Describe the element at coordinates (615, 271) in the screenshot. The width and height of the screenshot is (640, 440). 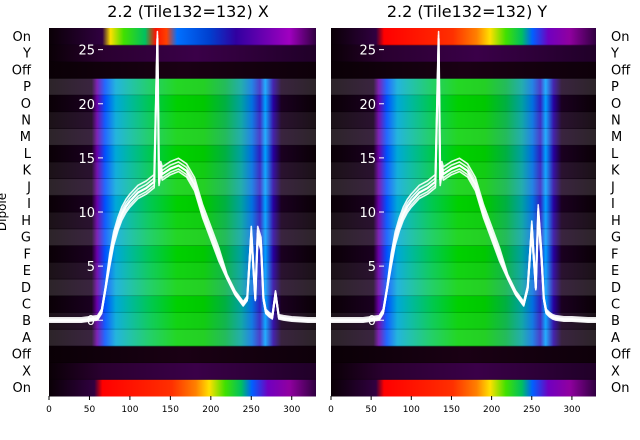
I see `dipole-label: E` at that location.